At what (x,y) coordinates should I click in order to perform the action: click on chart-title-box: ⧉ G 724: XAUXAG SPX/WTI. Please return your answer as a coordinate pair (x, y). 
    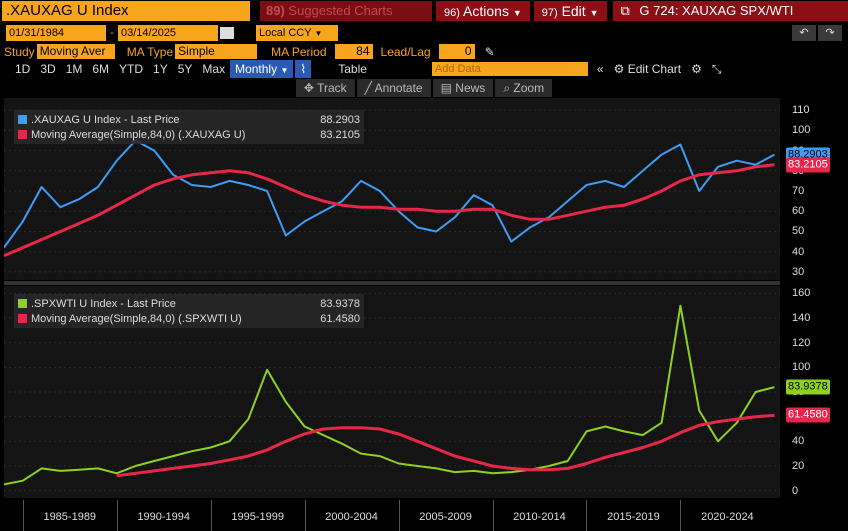
    Looking at the image, I should click on (730, 11).